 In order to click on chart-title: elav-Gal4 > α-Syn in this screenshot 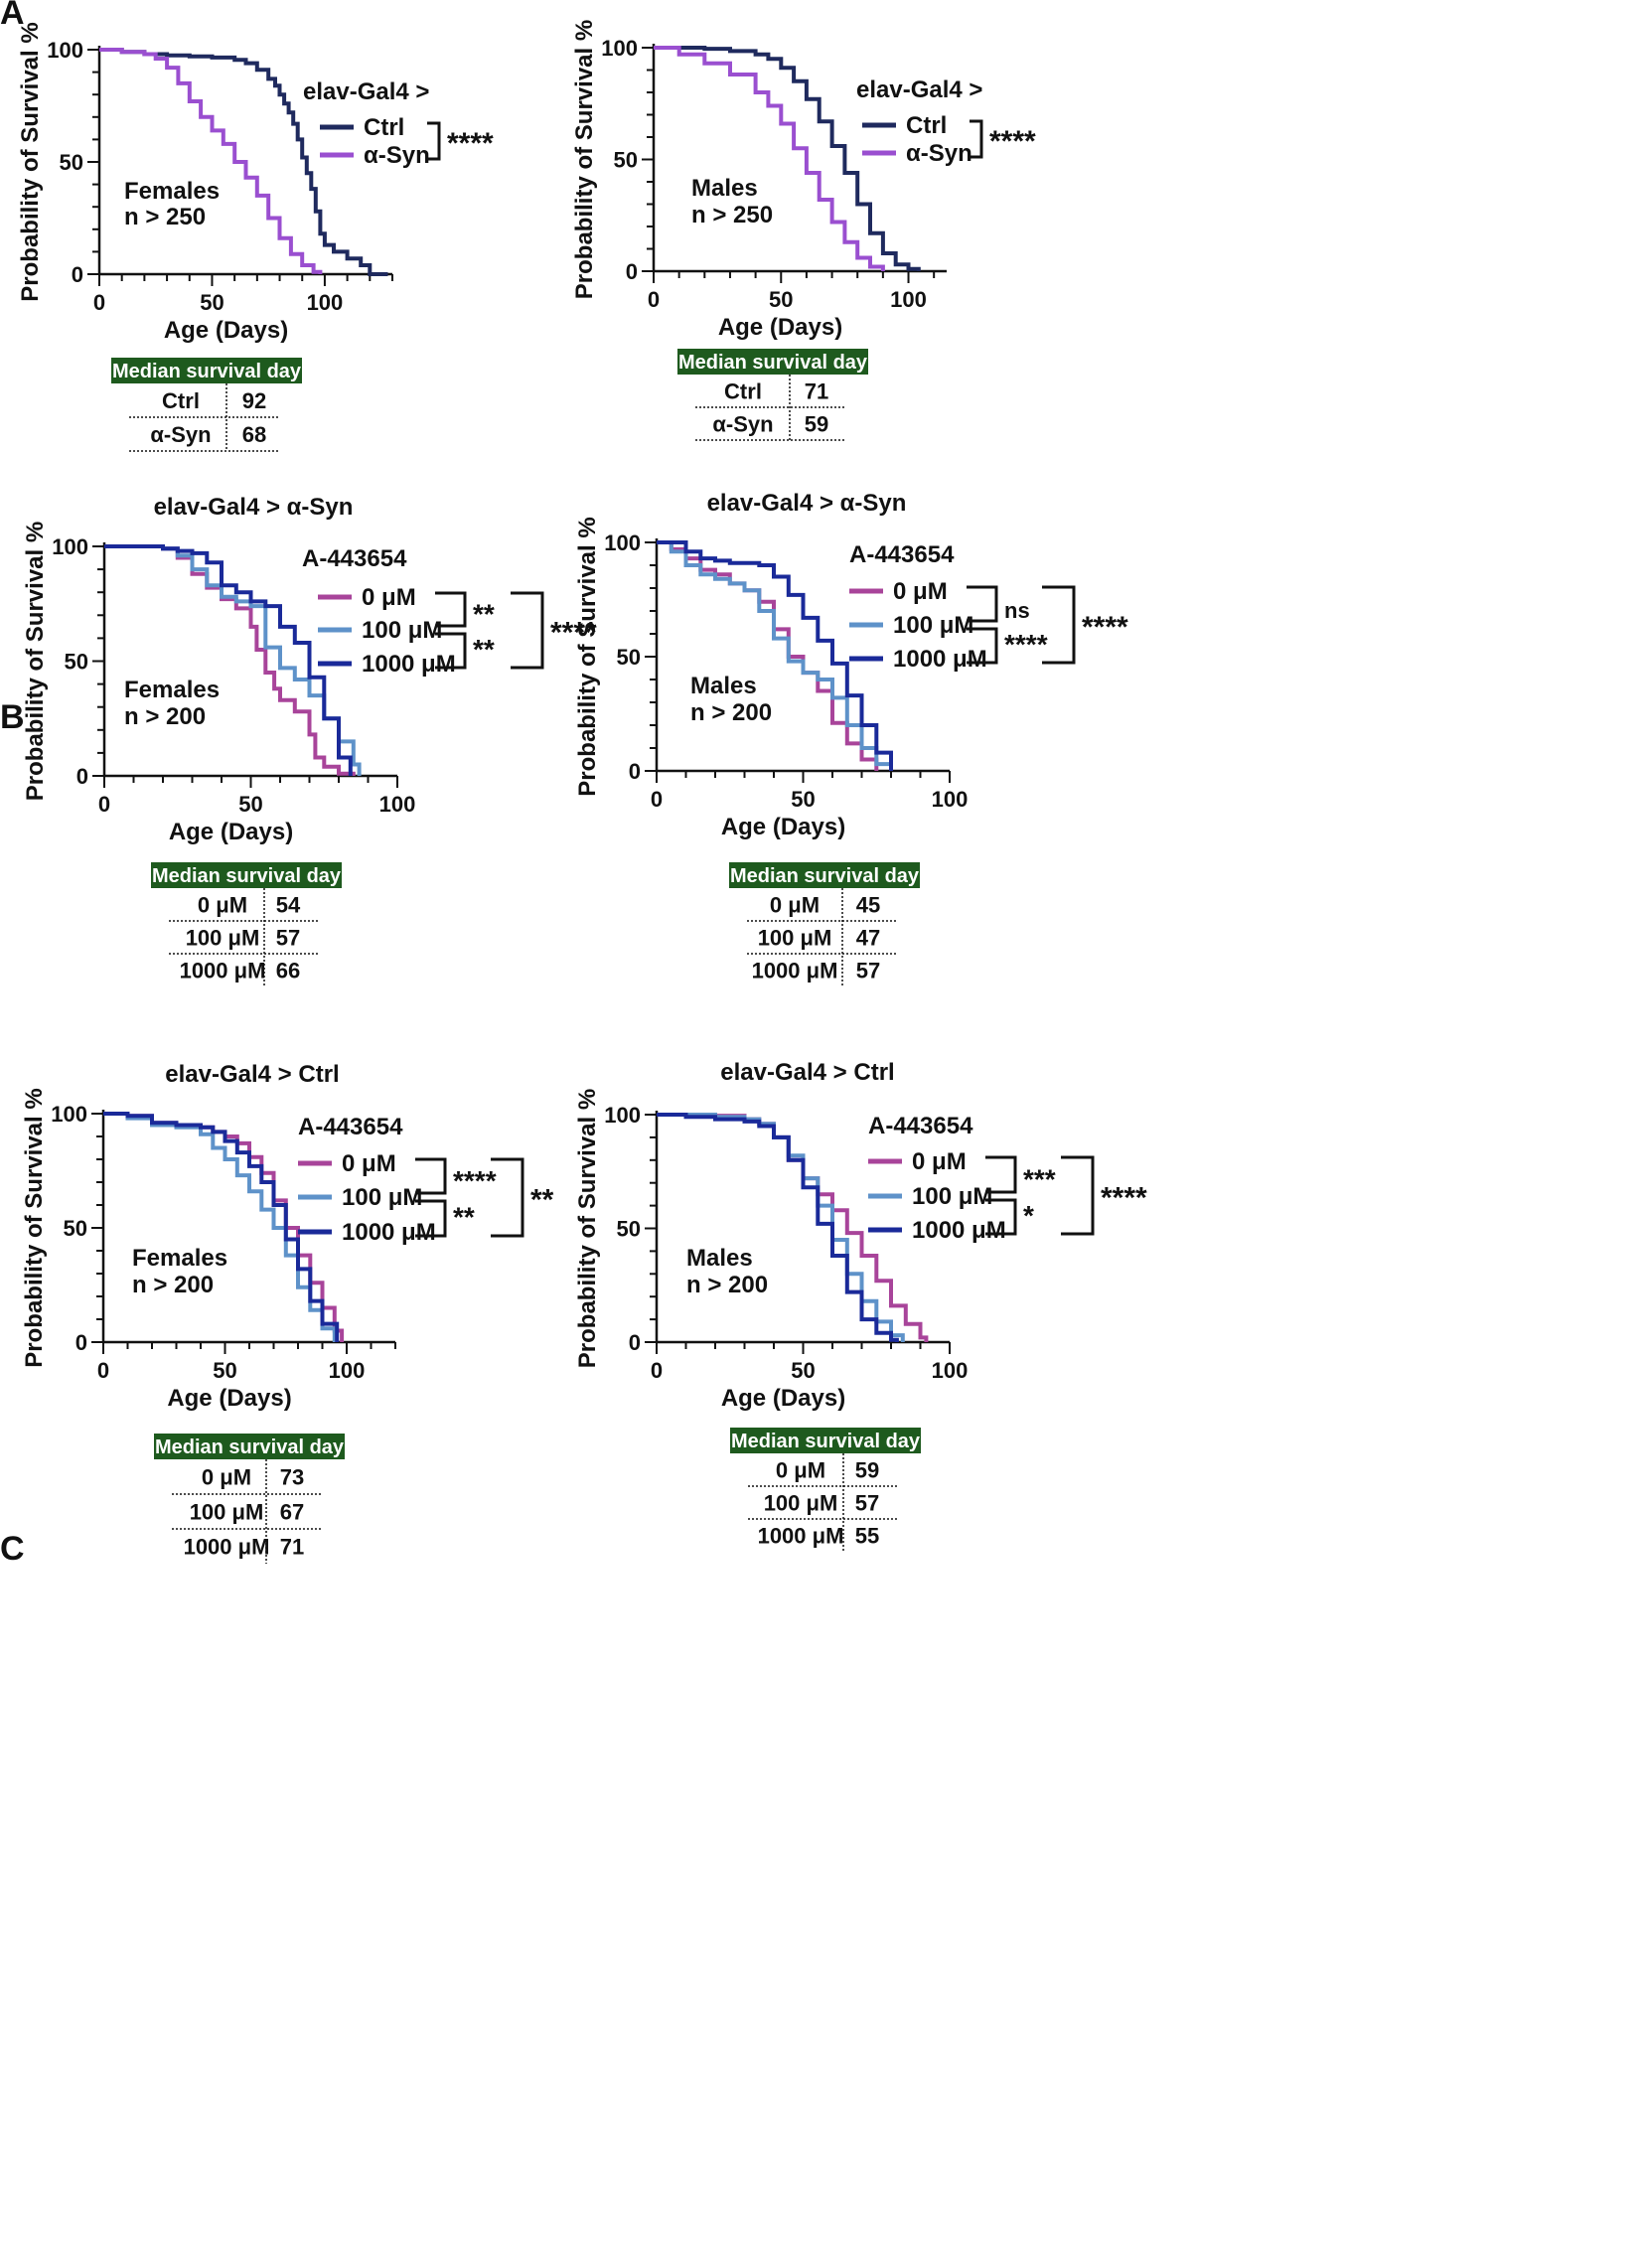, I will do `click(254, 507)`.